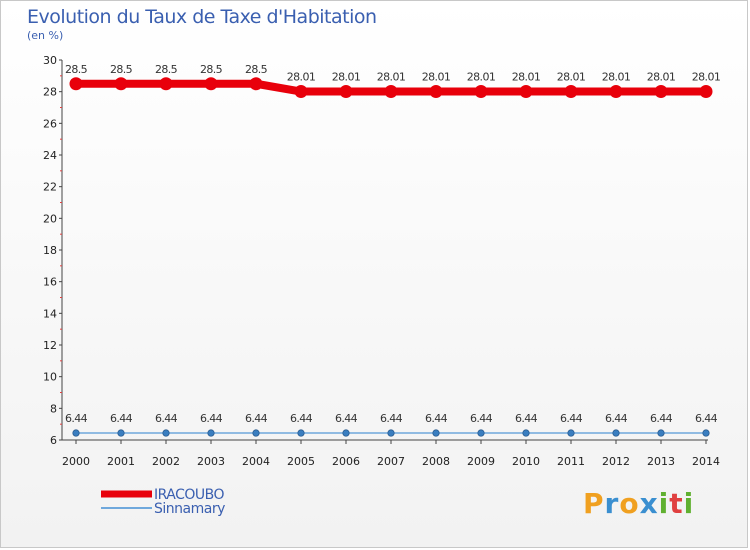 Image resolution: width=750 pixels, height=550 pixels. What do you see at coordinates (50, 345) in the screenshot?
I see `y-tick-label: 12` at bounding box center [50, 345].